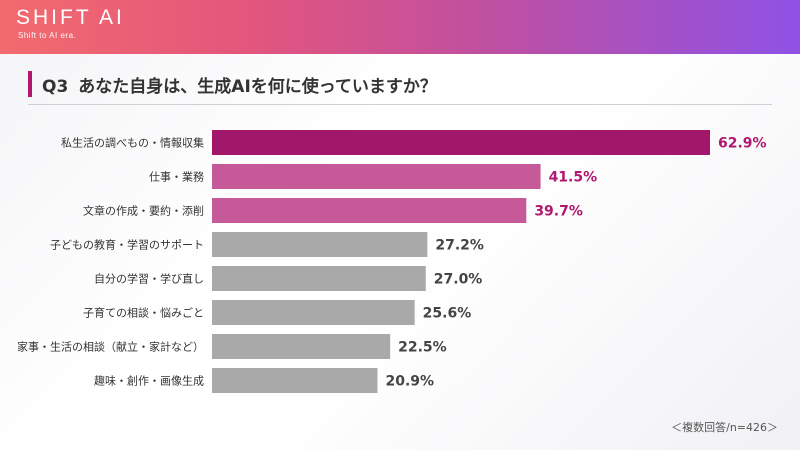  What do you see at coordinates (447, 314) in the screenshot?
I see `value-label: 25.6%` at bounding box center [447, 314].